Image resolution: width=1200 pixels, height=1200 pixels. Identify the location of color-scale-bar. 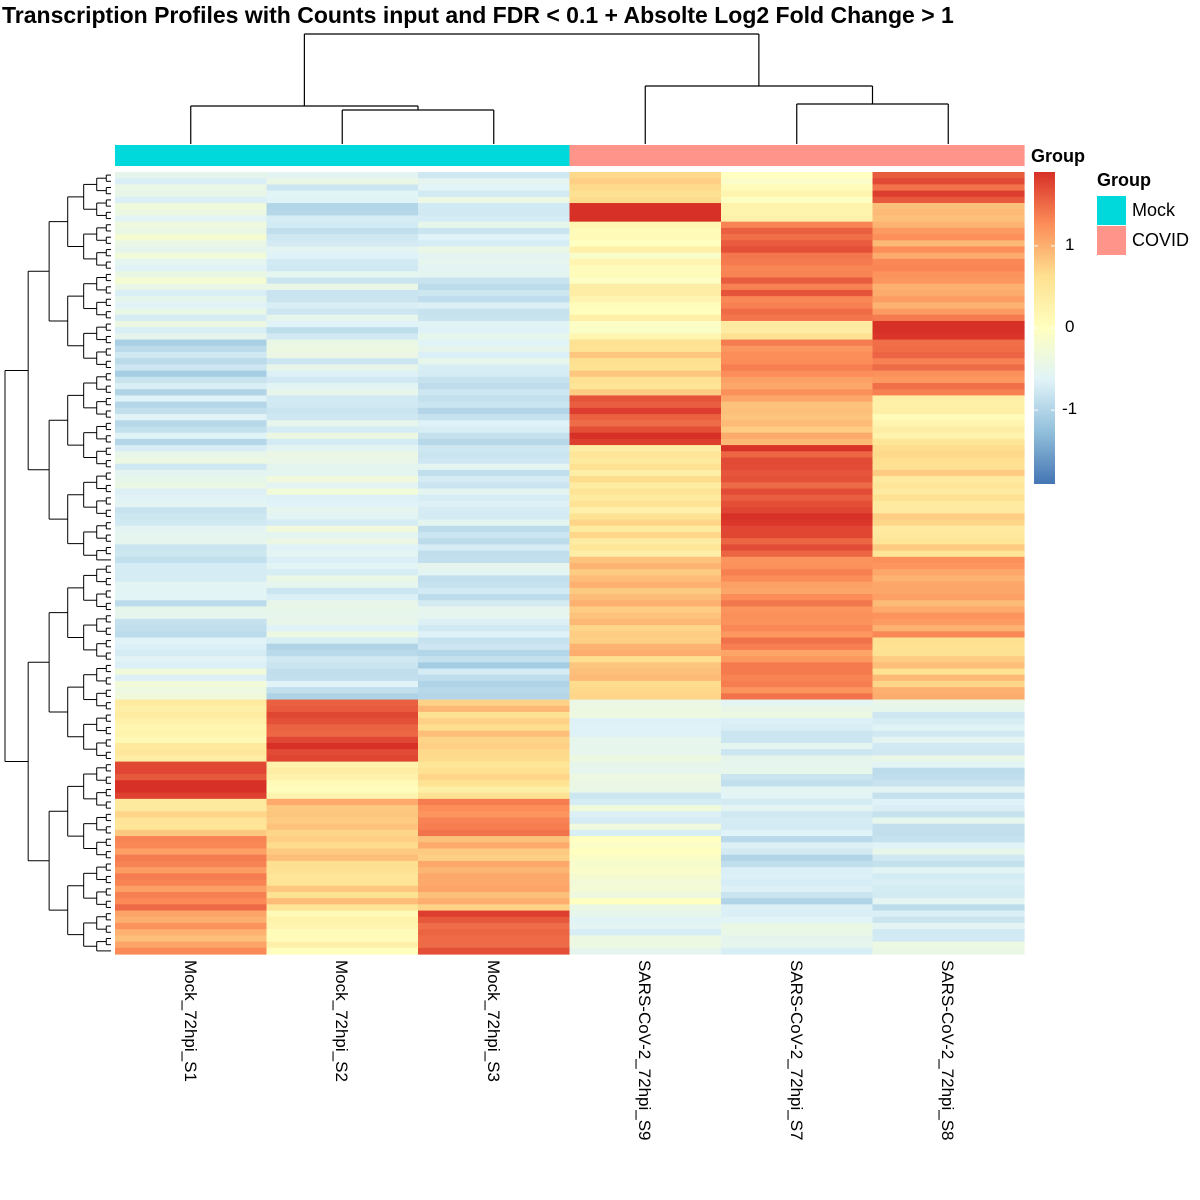
(1044, 328).